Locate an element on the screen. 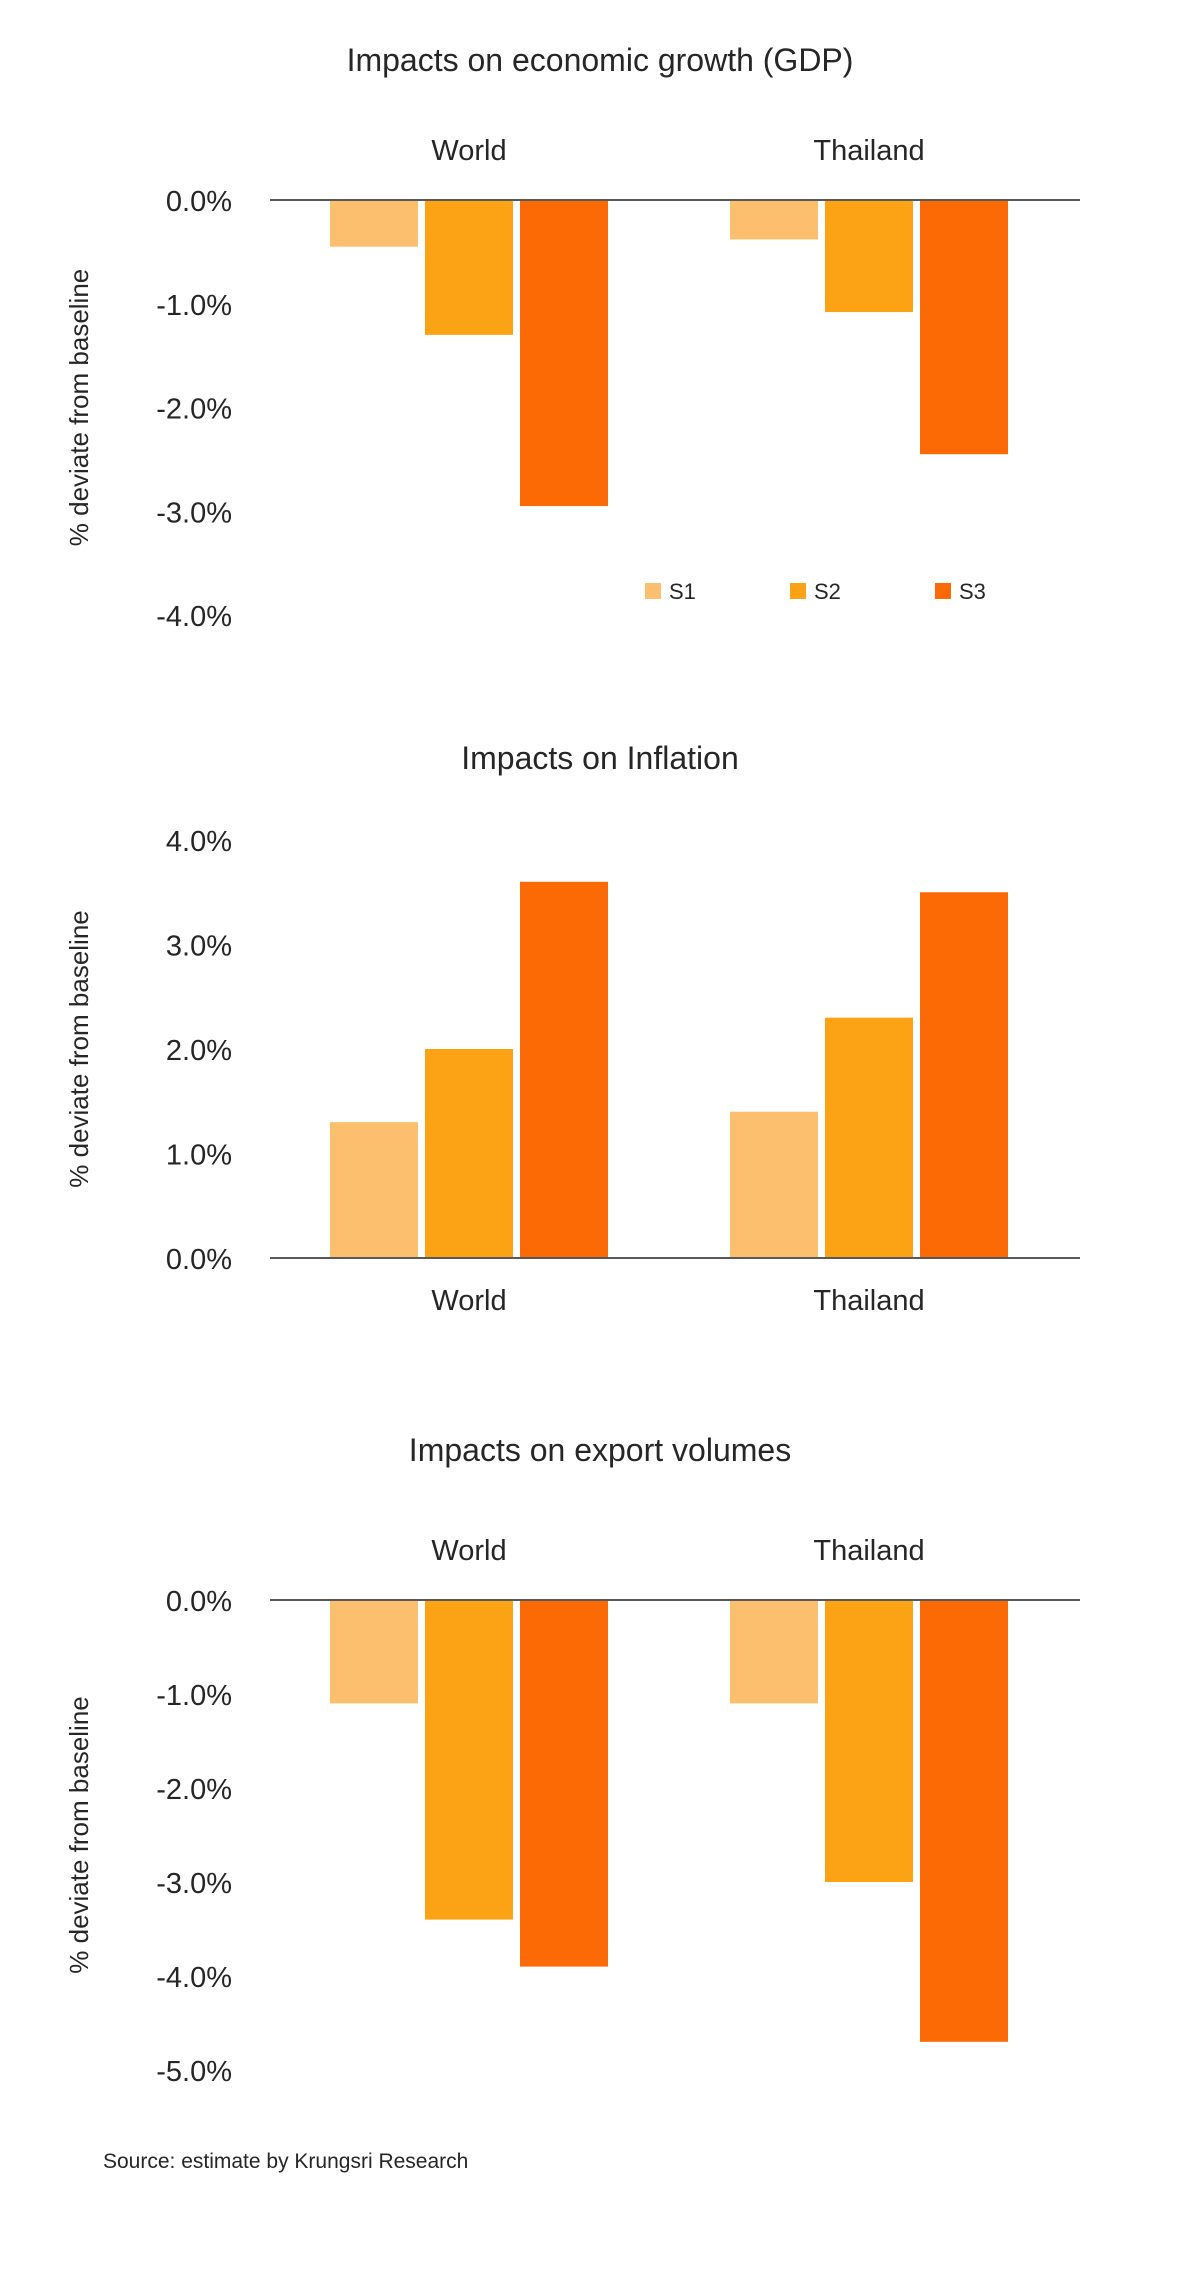 The image size is (1200, 2287). y-tick-label: 2.0% is located at coordinates (199, 1051).